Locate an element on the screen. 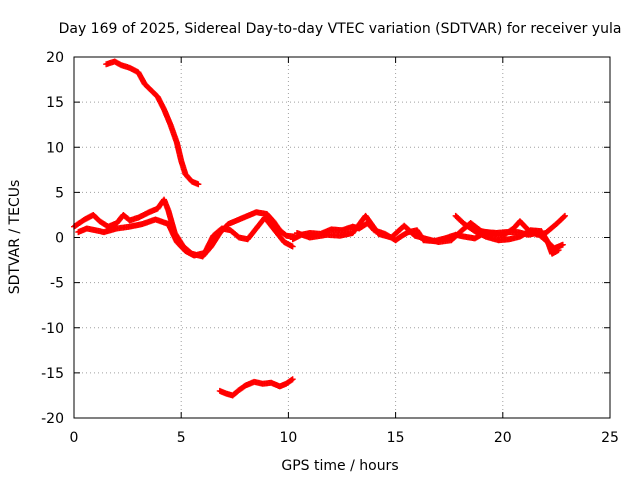 The width and height of the screenshot is (640, 480). x-tick-label: 15 is located at coordinates (396, 438).